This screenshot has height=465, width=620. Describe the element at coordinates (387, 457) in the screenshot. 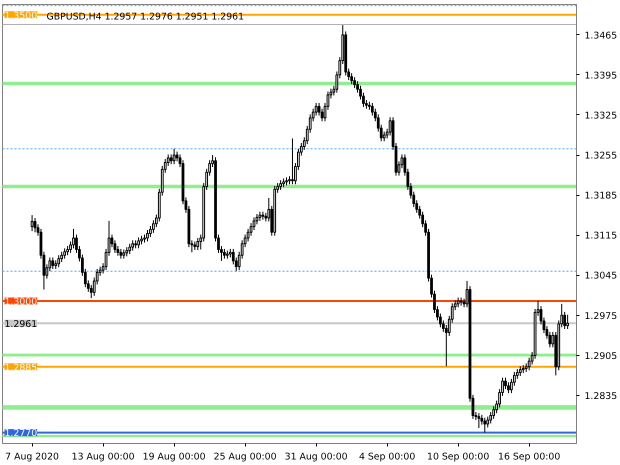

I see `x-tick-label: 4 Sep 00:00` at that location.